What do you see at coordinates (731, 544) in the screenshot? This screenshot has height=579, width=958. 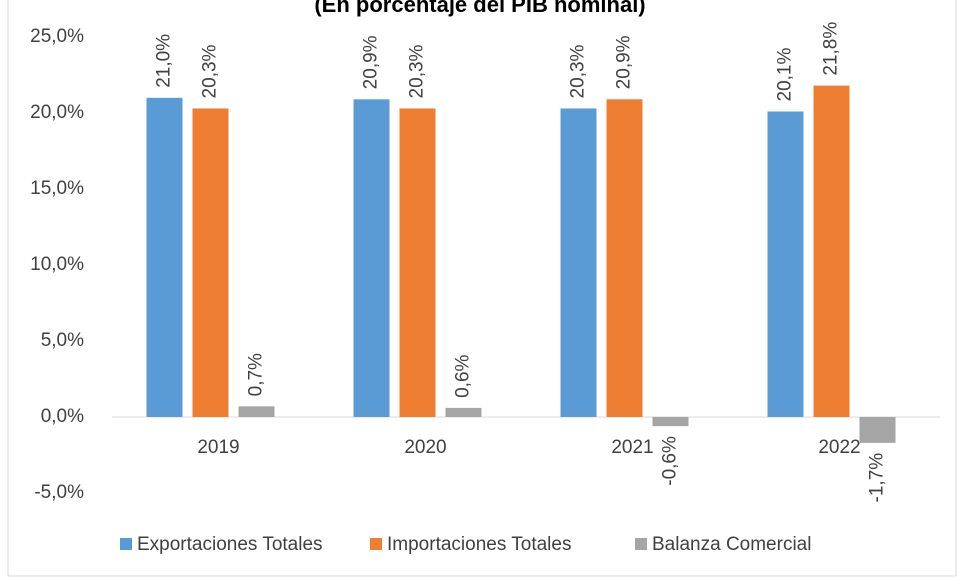 I see `legend-label: Balanza Comercial` at bounding box center [731, 544].